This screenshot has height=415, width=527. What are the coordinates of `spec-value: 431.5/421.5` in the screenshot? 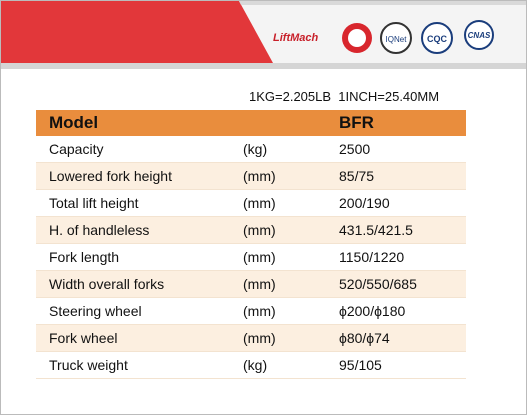 It's located at (376, 230).